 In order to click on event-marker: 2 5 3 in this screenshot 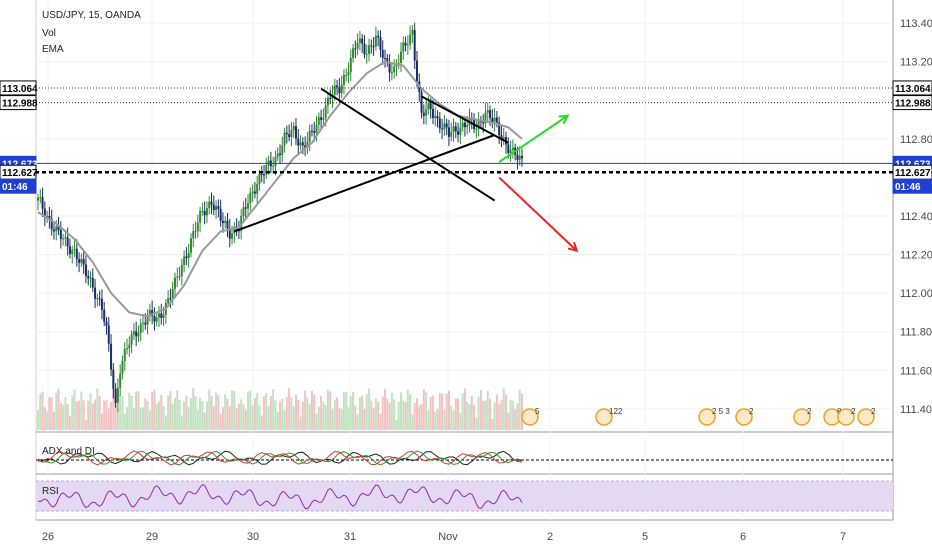, I will do `click(714, 416)`.